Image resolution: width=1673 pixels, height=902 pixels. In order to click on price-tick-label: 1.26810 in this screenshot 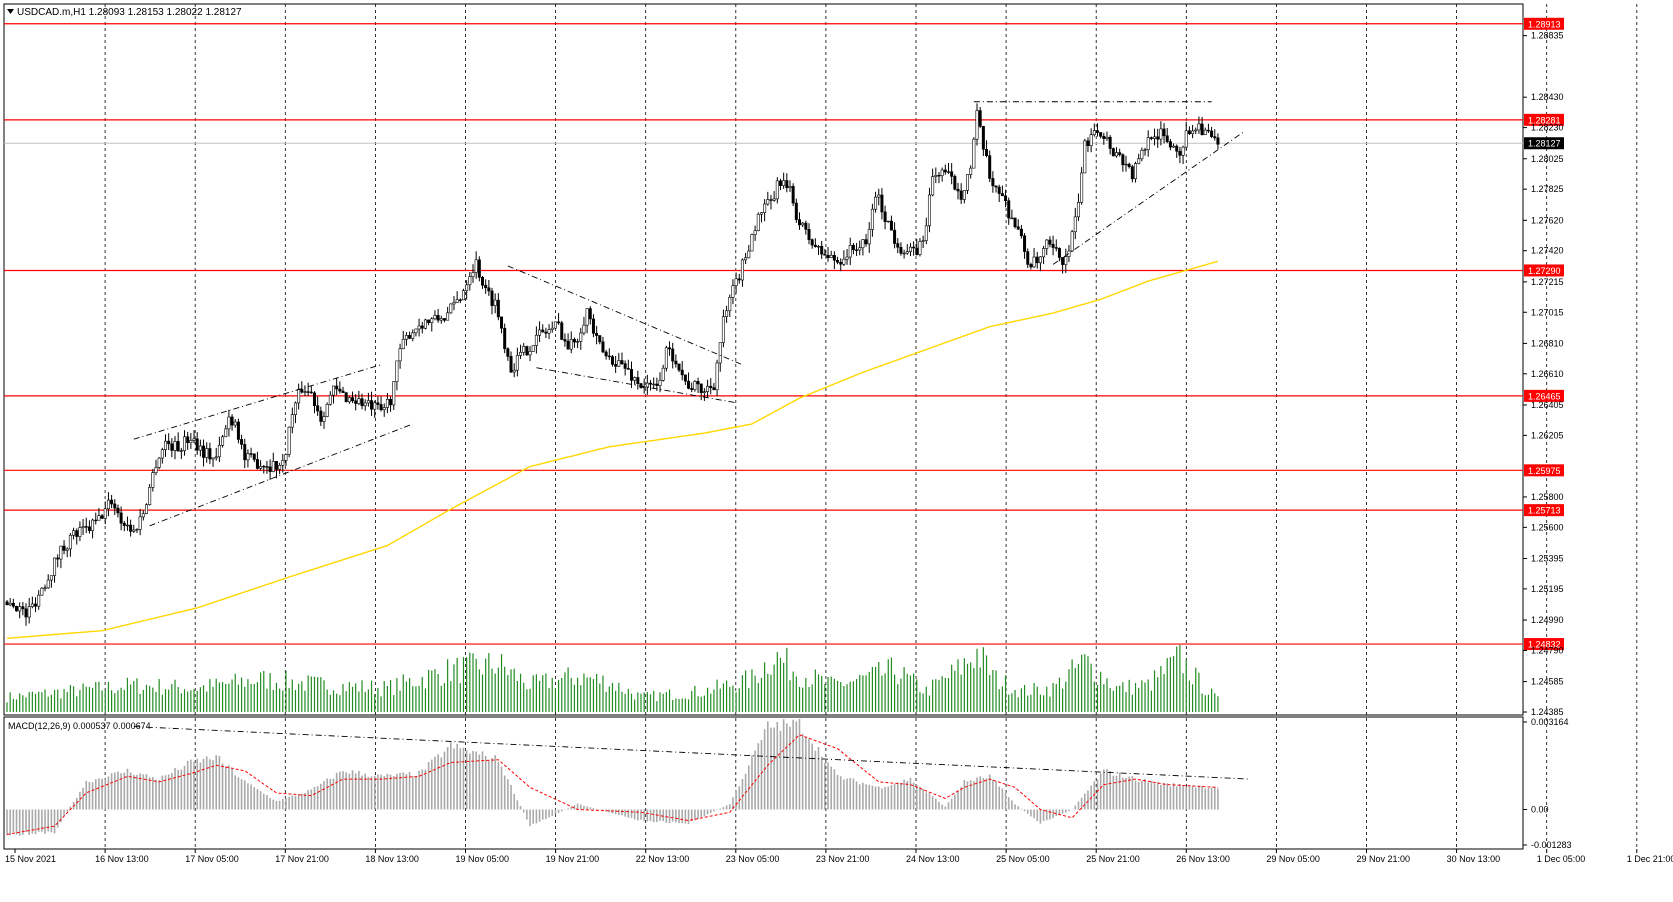, I will do `click(1547, 343)`.